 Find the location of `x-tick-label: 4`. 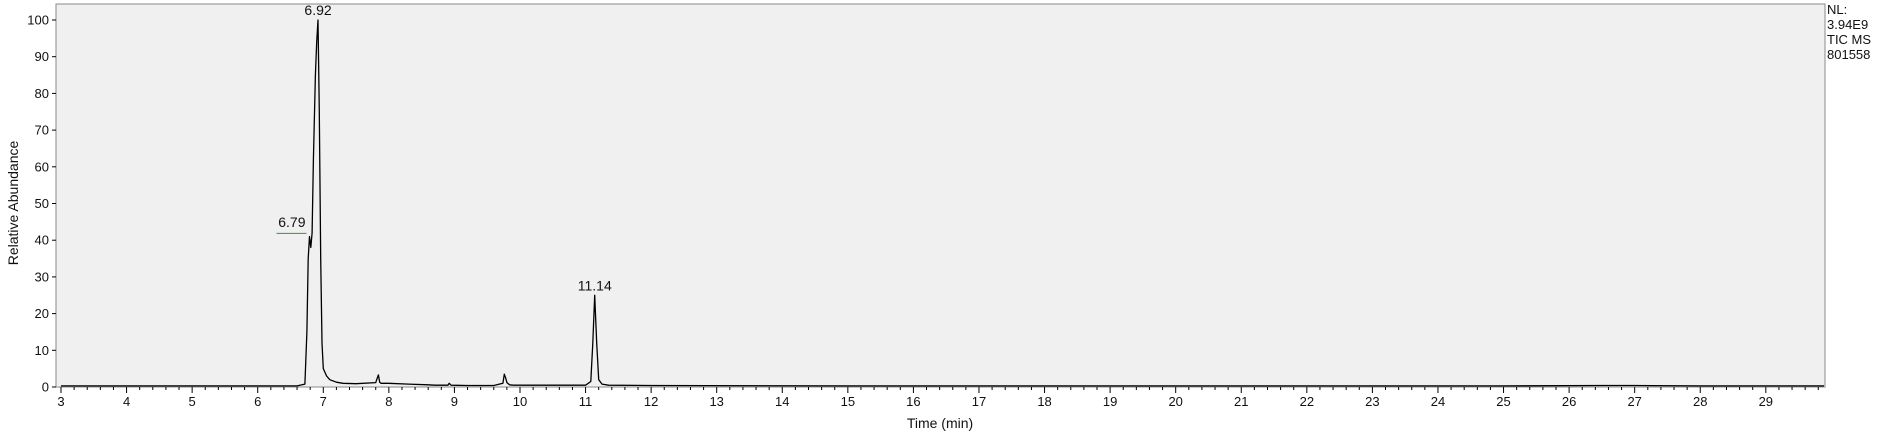

x-tick-label: 4 is located at coordinates (126, 401).